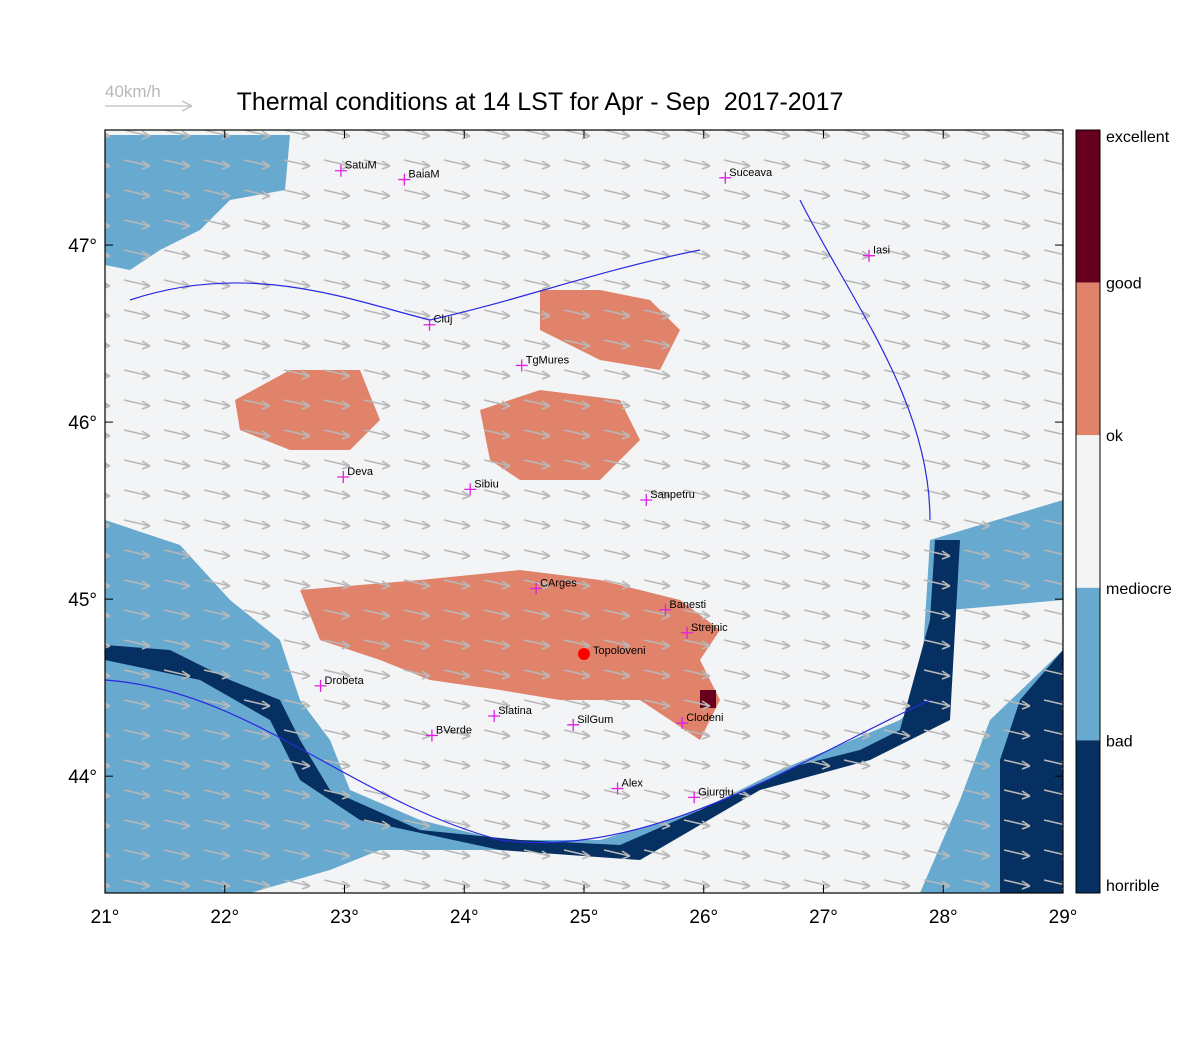 The height and width of the screenshot is (1055, 1200). What do you see at coordinates (704, 718) in the screenshot?
I see `city-label: Clodeni` at bounding box center [704, 718].